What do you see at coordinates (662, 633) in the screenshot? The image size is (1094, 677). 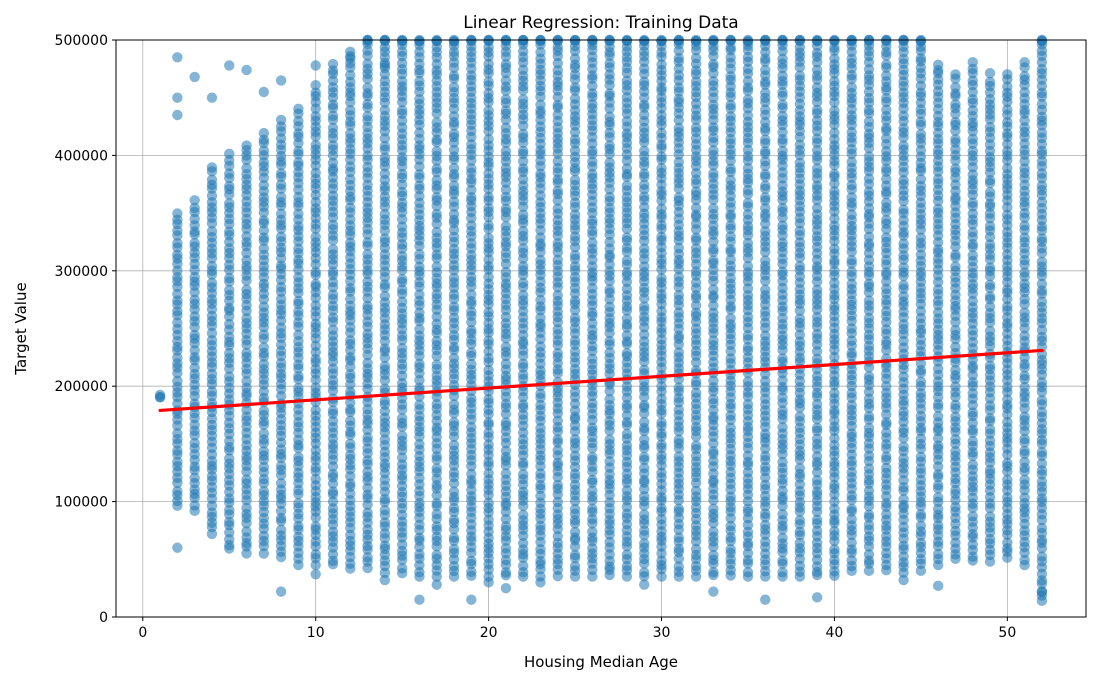 I see `x-tick-label: 30` at bounding box center [662, 633].